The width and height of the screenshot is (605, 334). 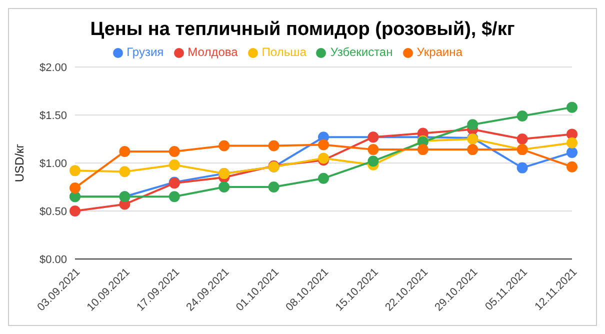 I want to click on legend-label: Украина, so click(x=439, y=52).